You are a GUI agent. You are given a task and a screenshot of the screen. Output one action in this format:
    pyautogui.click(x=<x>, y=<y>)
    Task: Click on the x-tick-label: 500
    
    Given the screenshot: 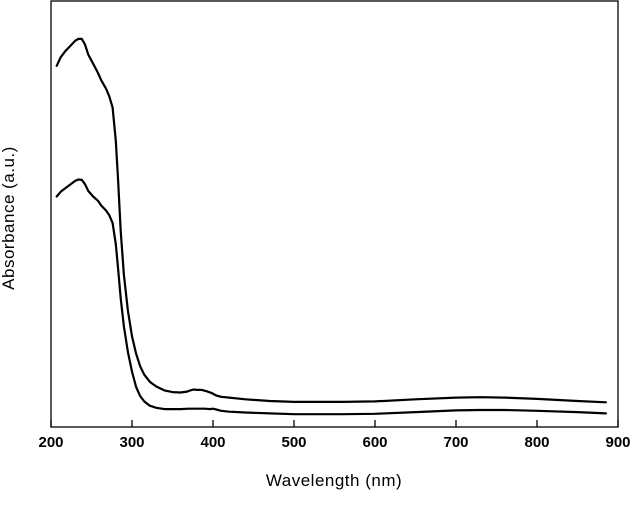 What is the action you would take?
    pyautogui.click(x=293, y=442)
    